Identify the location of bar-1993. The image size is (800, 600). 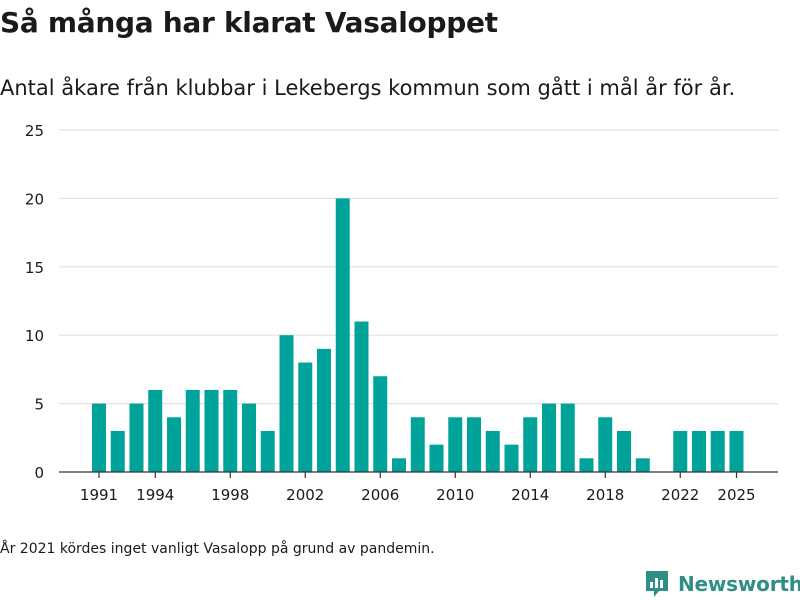
(136, 437).